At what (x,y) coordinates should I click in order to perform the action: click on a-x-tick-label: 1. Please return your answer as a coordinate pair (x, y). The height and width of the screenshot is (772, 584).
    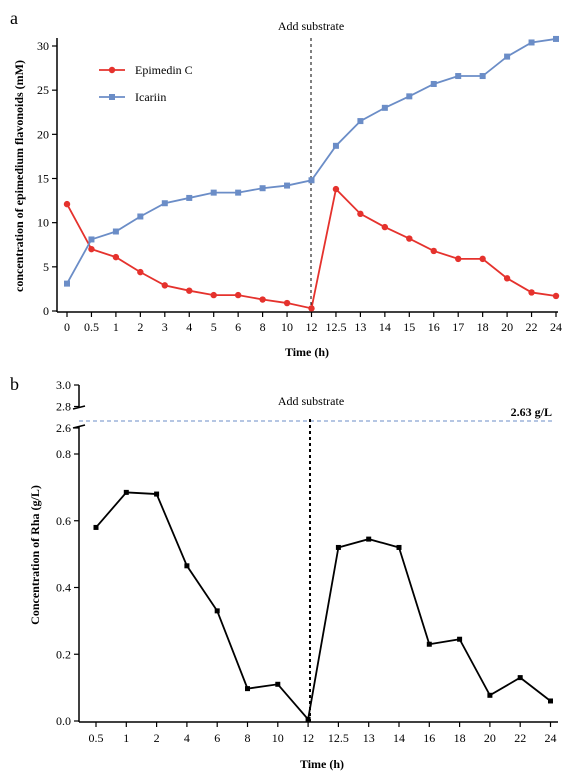
    Looking at the image, I should click on (116, 327).